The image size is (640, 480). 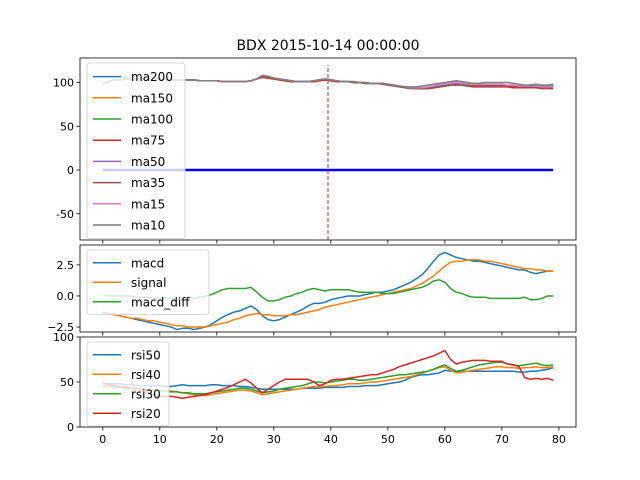 What do you see at coordinates (148, 162) in the screenshot?
I see `legend-label: ma50` at bounding box center [148, 162].